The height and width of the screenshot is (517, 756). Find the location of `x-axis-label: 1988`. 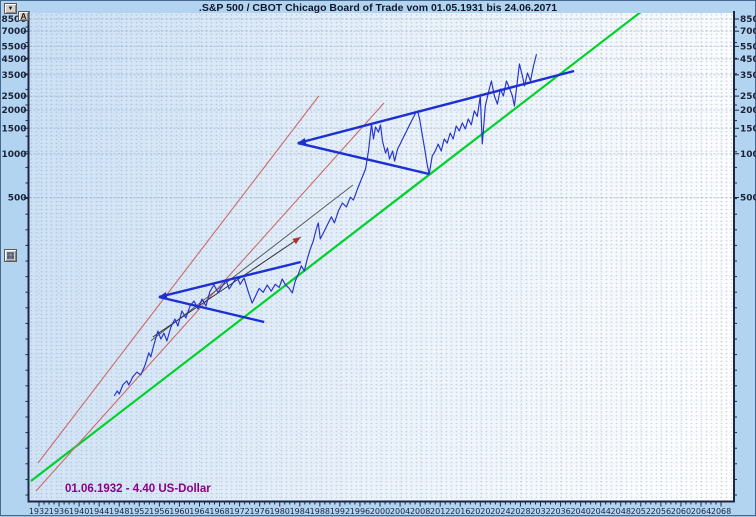

x-axis-label: 1988 is located at coordinates (320, 511).